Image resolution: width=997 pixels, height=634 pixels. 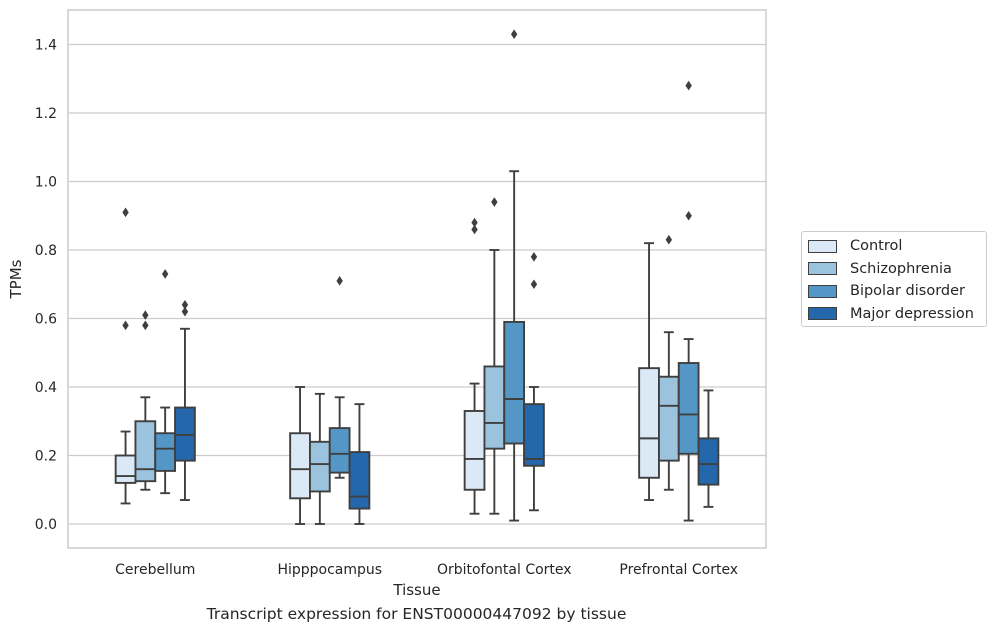 What do you see at coordinates (46, 320) in the screenshot?
I see `y-tick-label: 0.6` at bounding box center [46, 320].